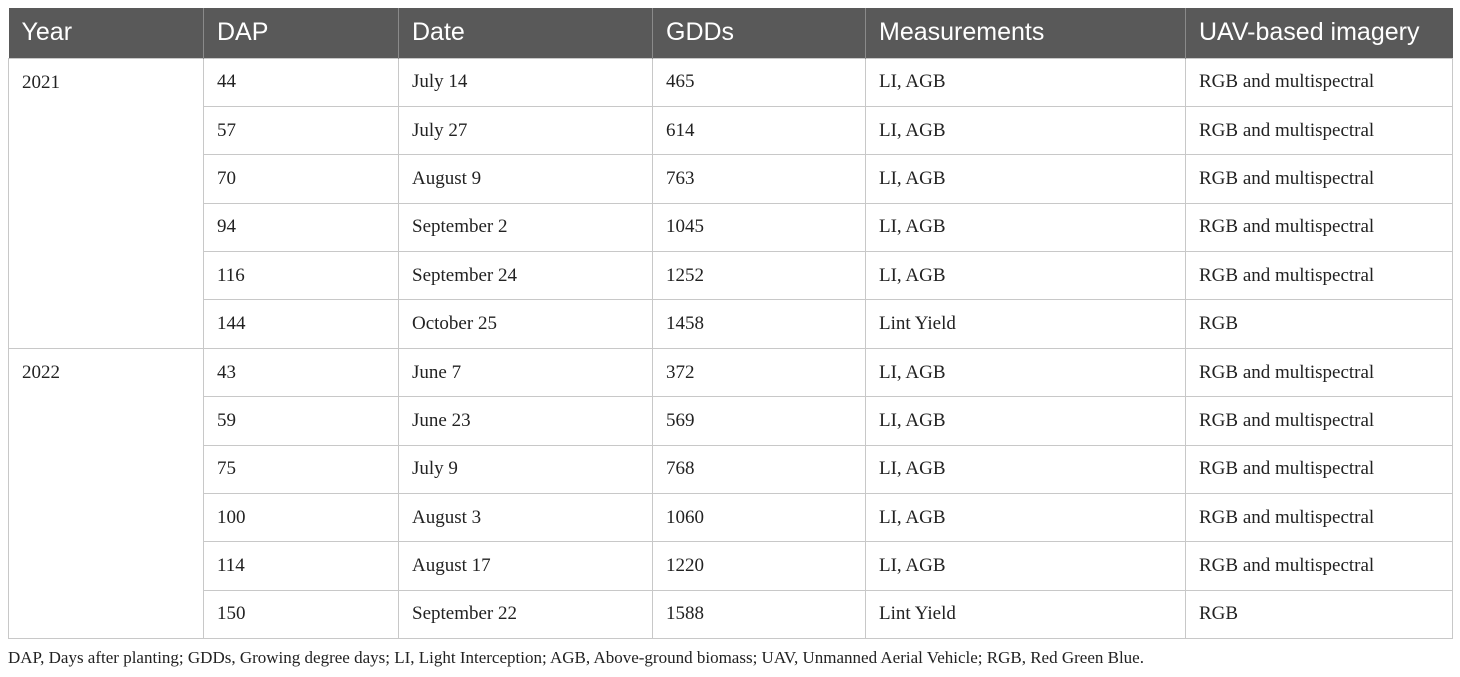  What do you see at coordinates (759, 179) in the screenshot?
I see `gdds-cell: 763` at bounding box center [759, 179].